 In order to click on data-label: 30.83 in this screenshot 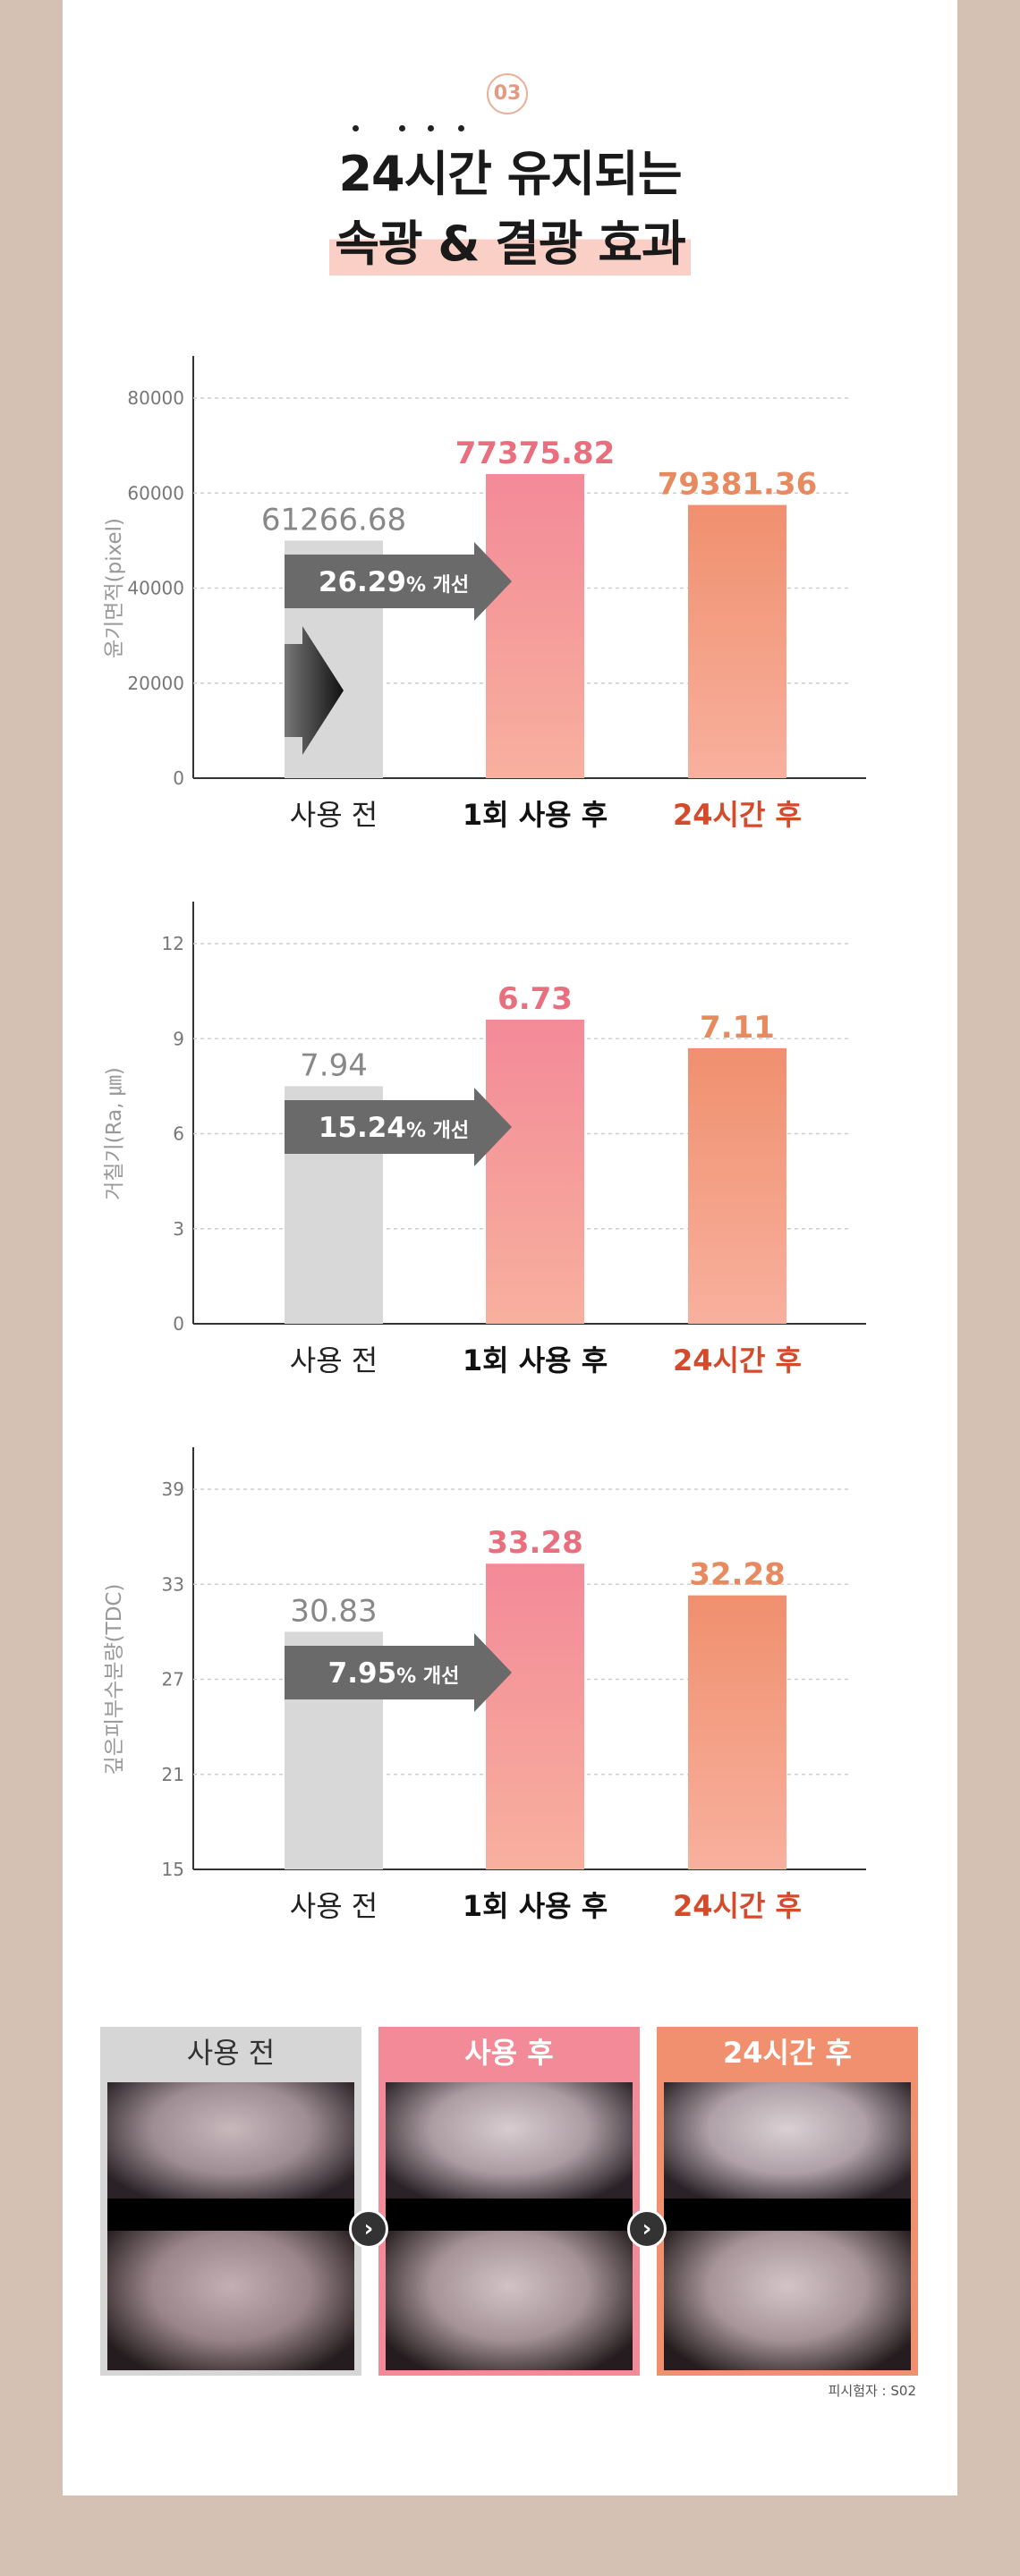, I will do `click(333, 1611)`.